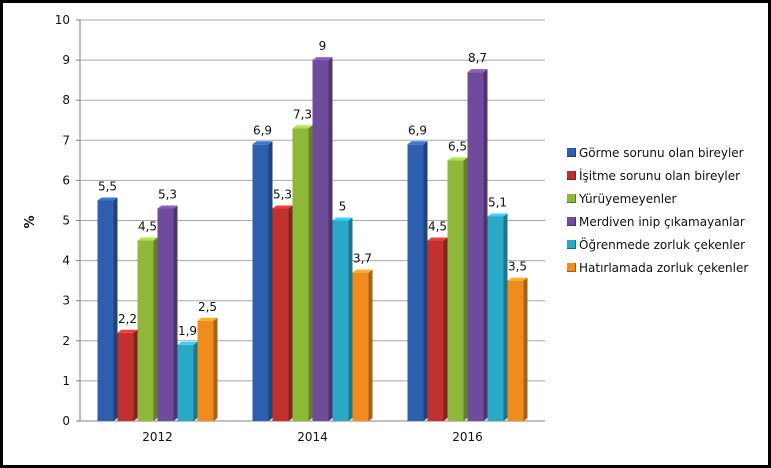  Describe the element at coordinates (127, 319) in the screenshot. I see `data-label: 2,2` at that location.